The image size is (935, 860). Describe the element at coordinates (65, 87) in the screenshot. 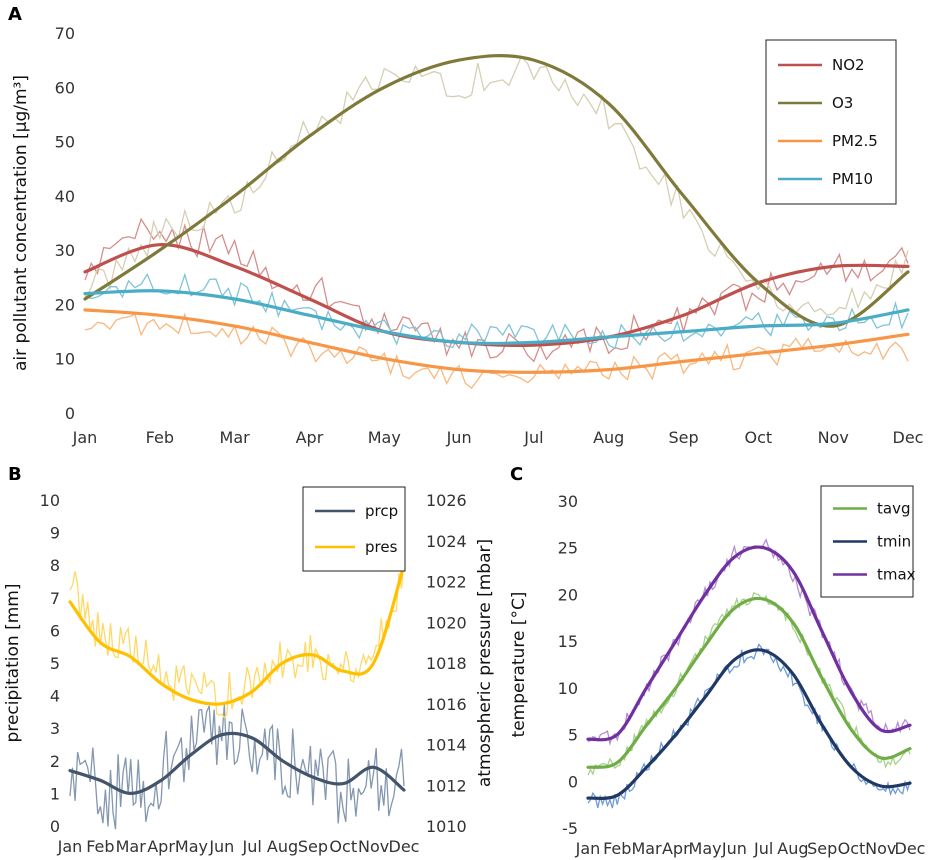

I see `y-tick-label: 60` at that location.